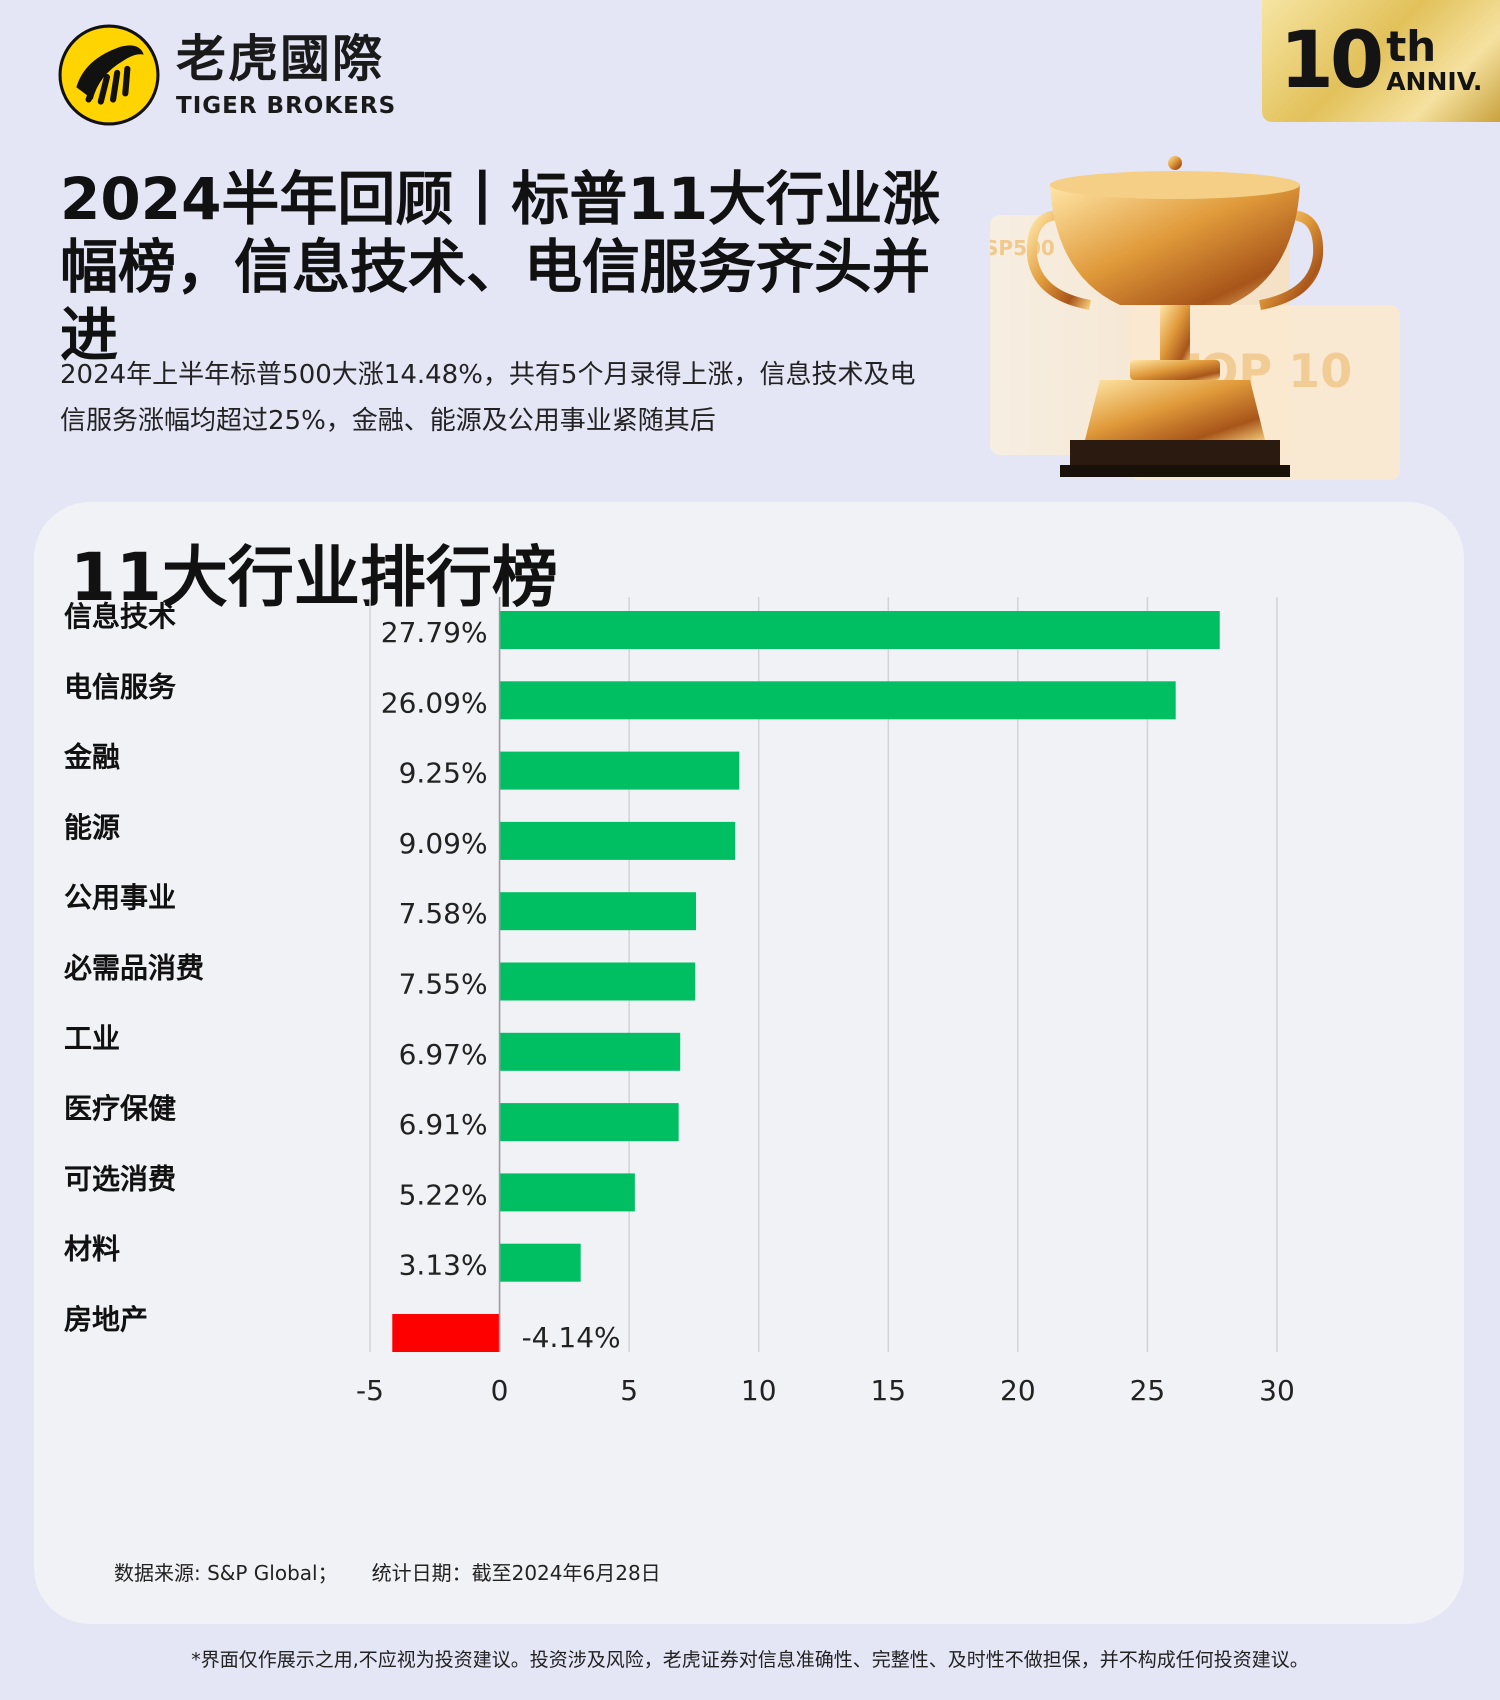  Describe the element at coordinates (434, 702) in the screenshot. I see `data-label: 26.09%` at that location.